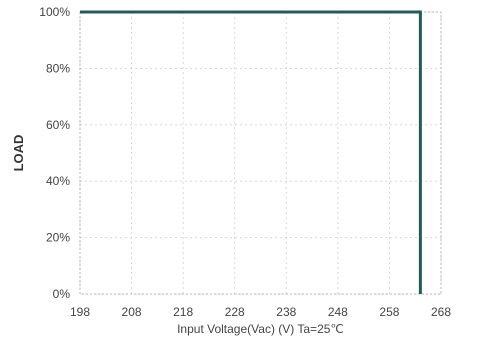 The width and height of the screenshot is (483, 347). I want to click on y-tick-label: 40%, so click(58, 181).